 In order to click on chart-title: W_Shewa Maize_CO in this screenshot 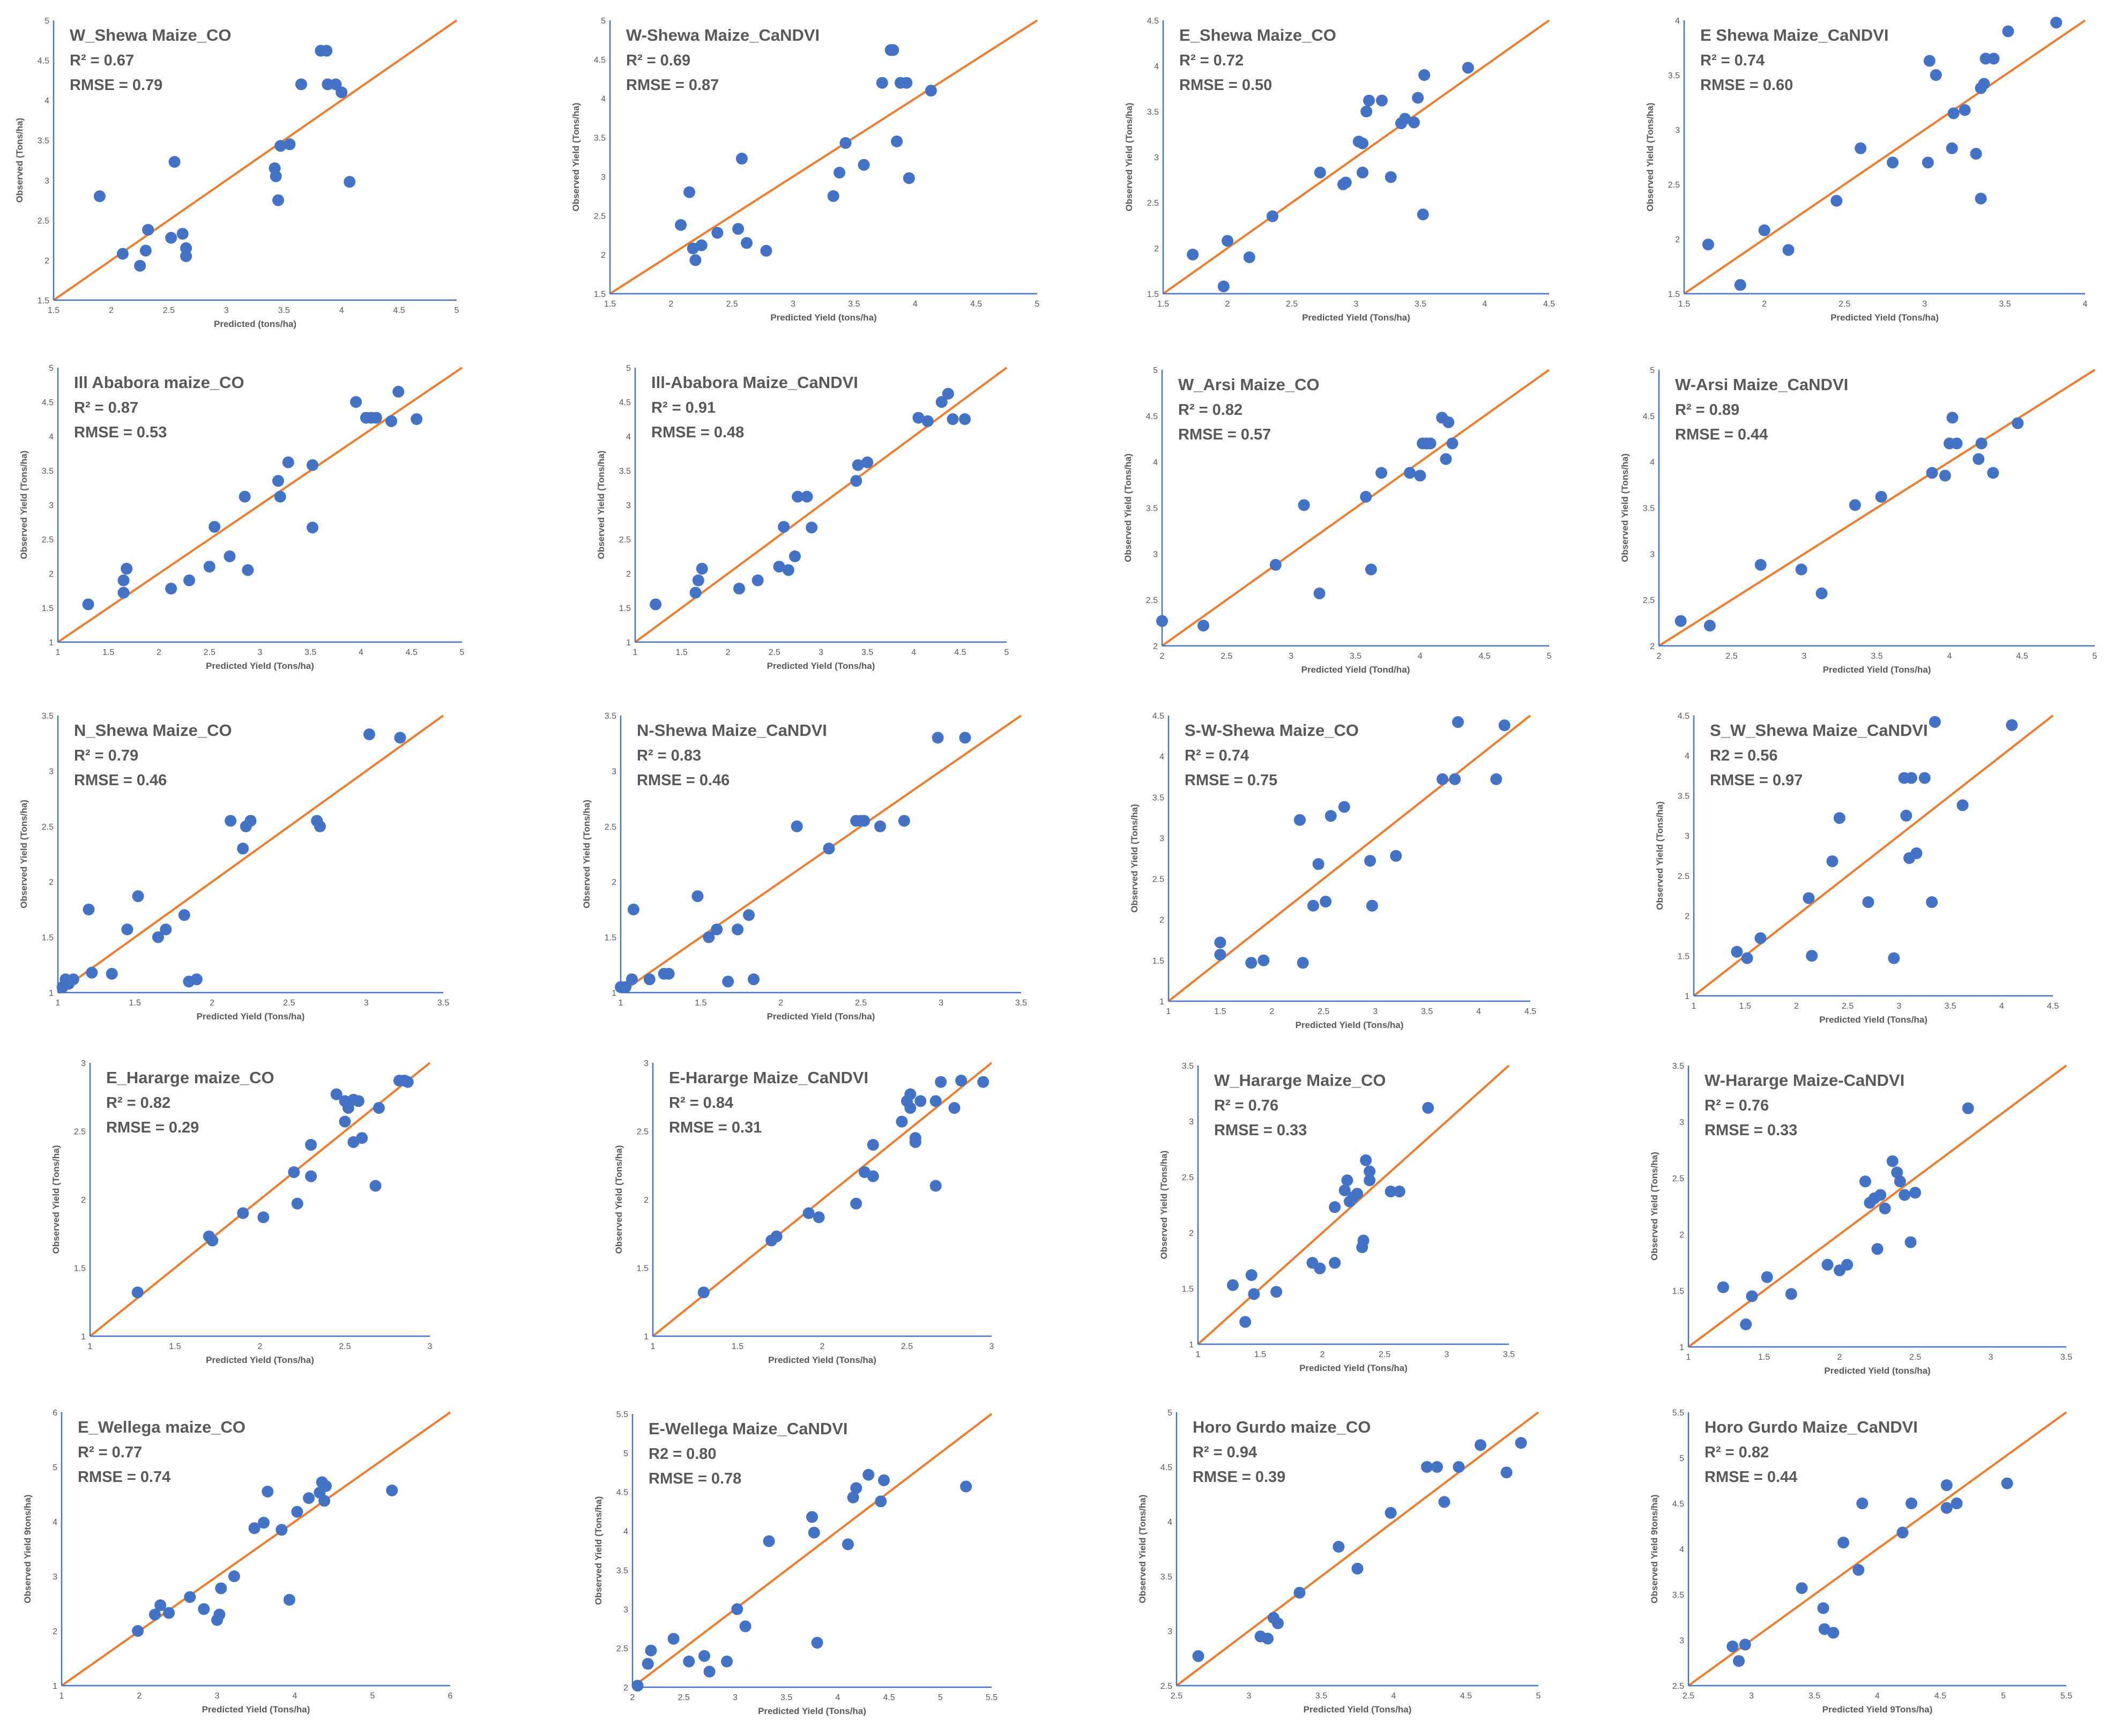, I will do `click(150, 35)`.